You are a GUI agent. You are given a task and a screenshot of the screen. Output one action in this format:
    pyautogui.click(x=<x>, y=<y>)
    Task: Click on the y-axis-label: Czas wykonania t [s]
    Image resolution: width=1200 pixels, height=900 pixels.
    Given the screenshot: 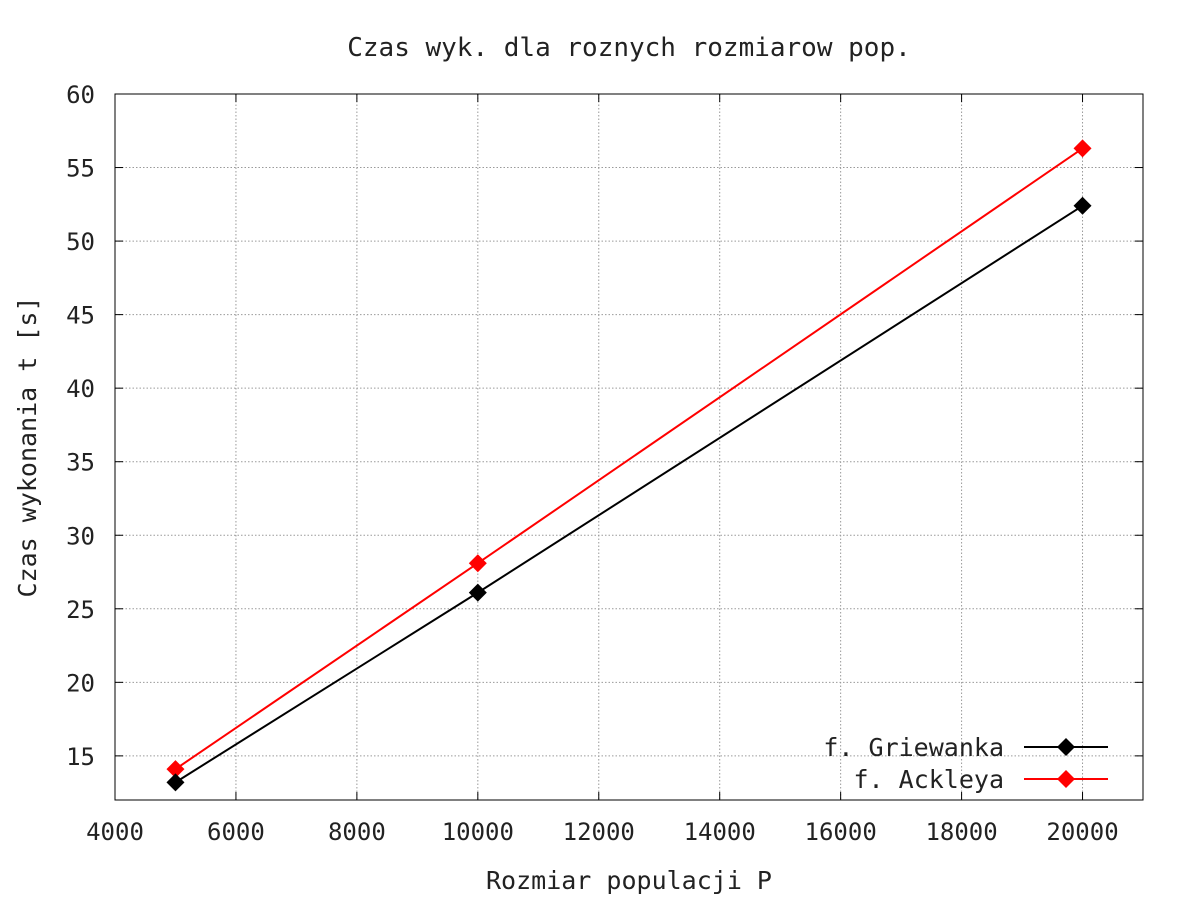 What is the action you would take?
    pyautogui.click(x=27, y=446)
    